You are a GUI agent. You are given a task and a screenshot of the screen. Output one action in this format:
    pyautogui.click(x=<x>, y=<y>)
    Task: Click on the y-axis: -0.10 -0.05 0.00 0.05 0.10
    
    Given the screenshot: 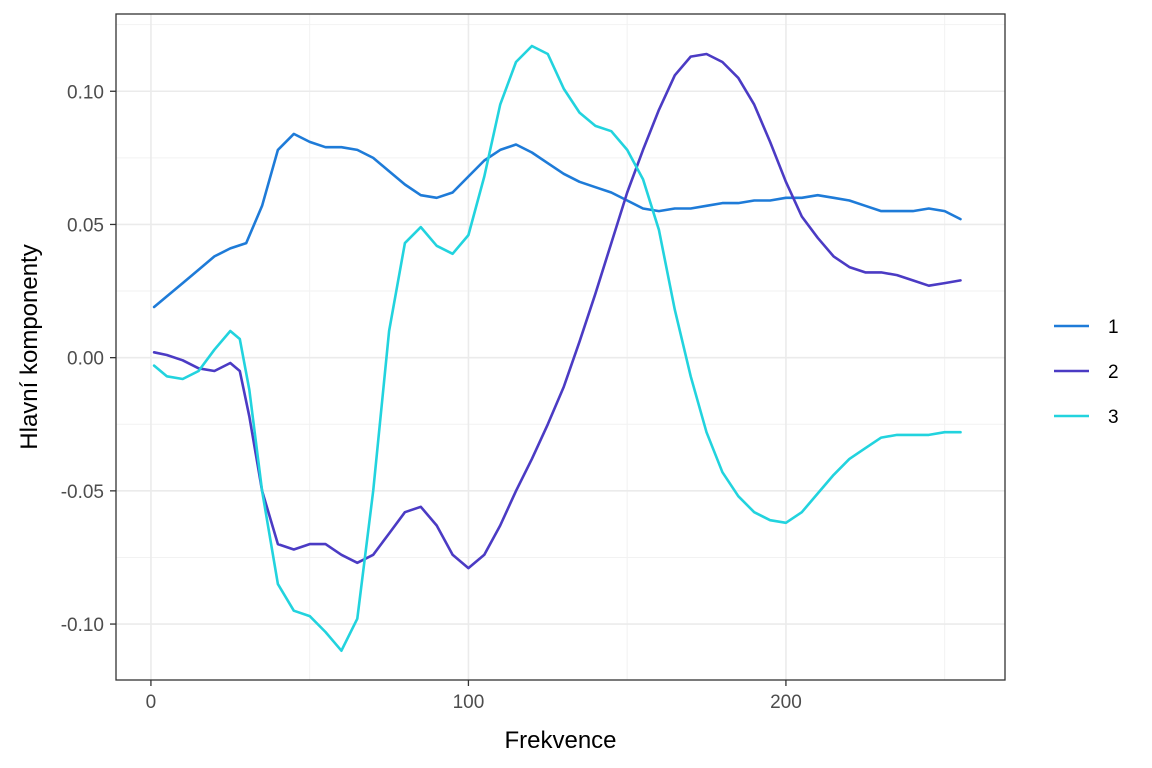 What is the action you would take?
    pyautogui.click(x=88, y=359)
    